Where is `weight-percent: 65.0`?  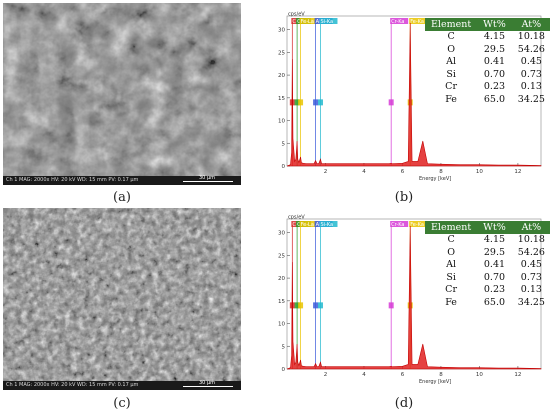 weight-percent: 65.0 is located at coordinates (494, 99).